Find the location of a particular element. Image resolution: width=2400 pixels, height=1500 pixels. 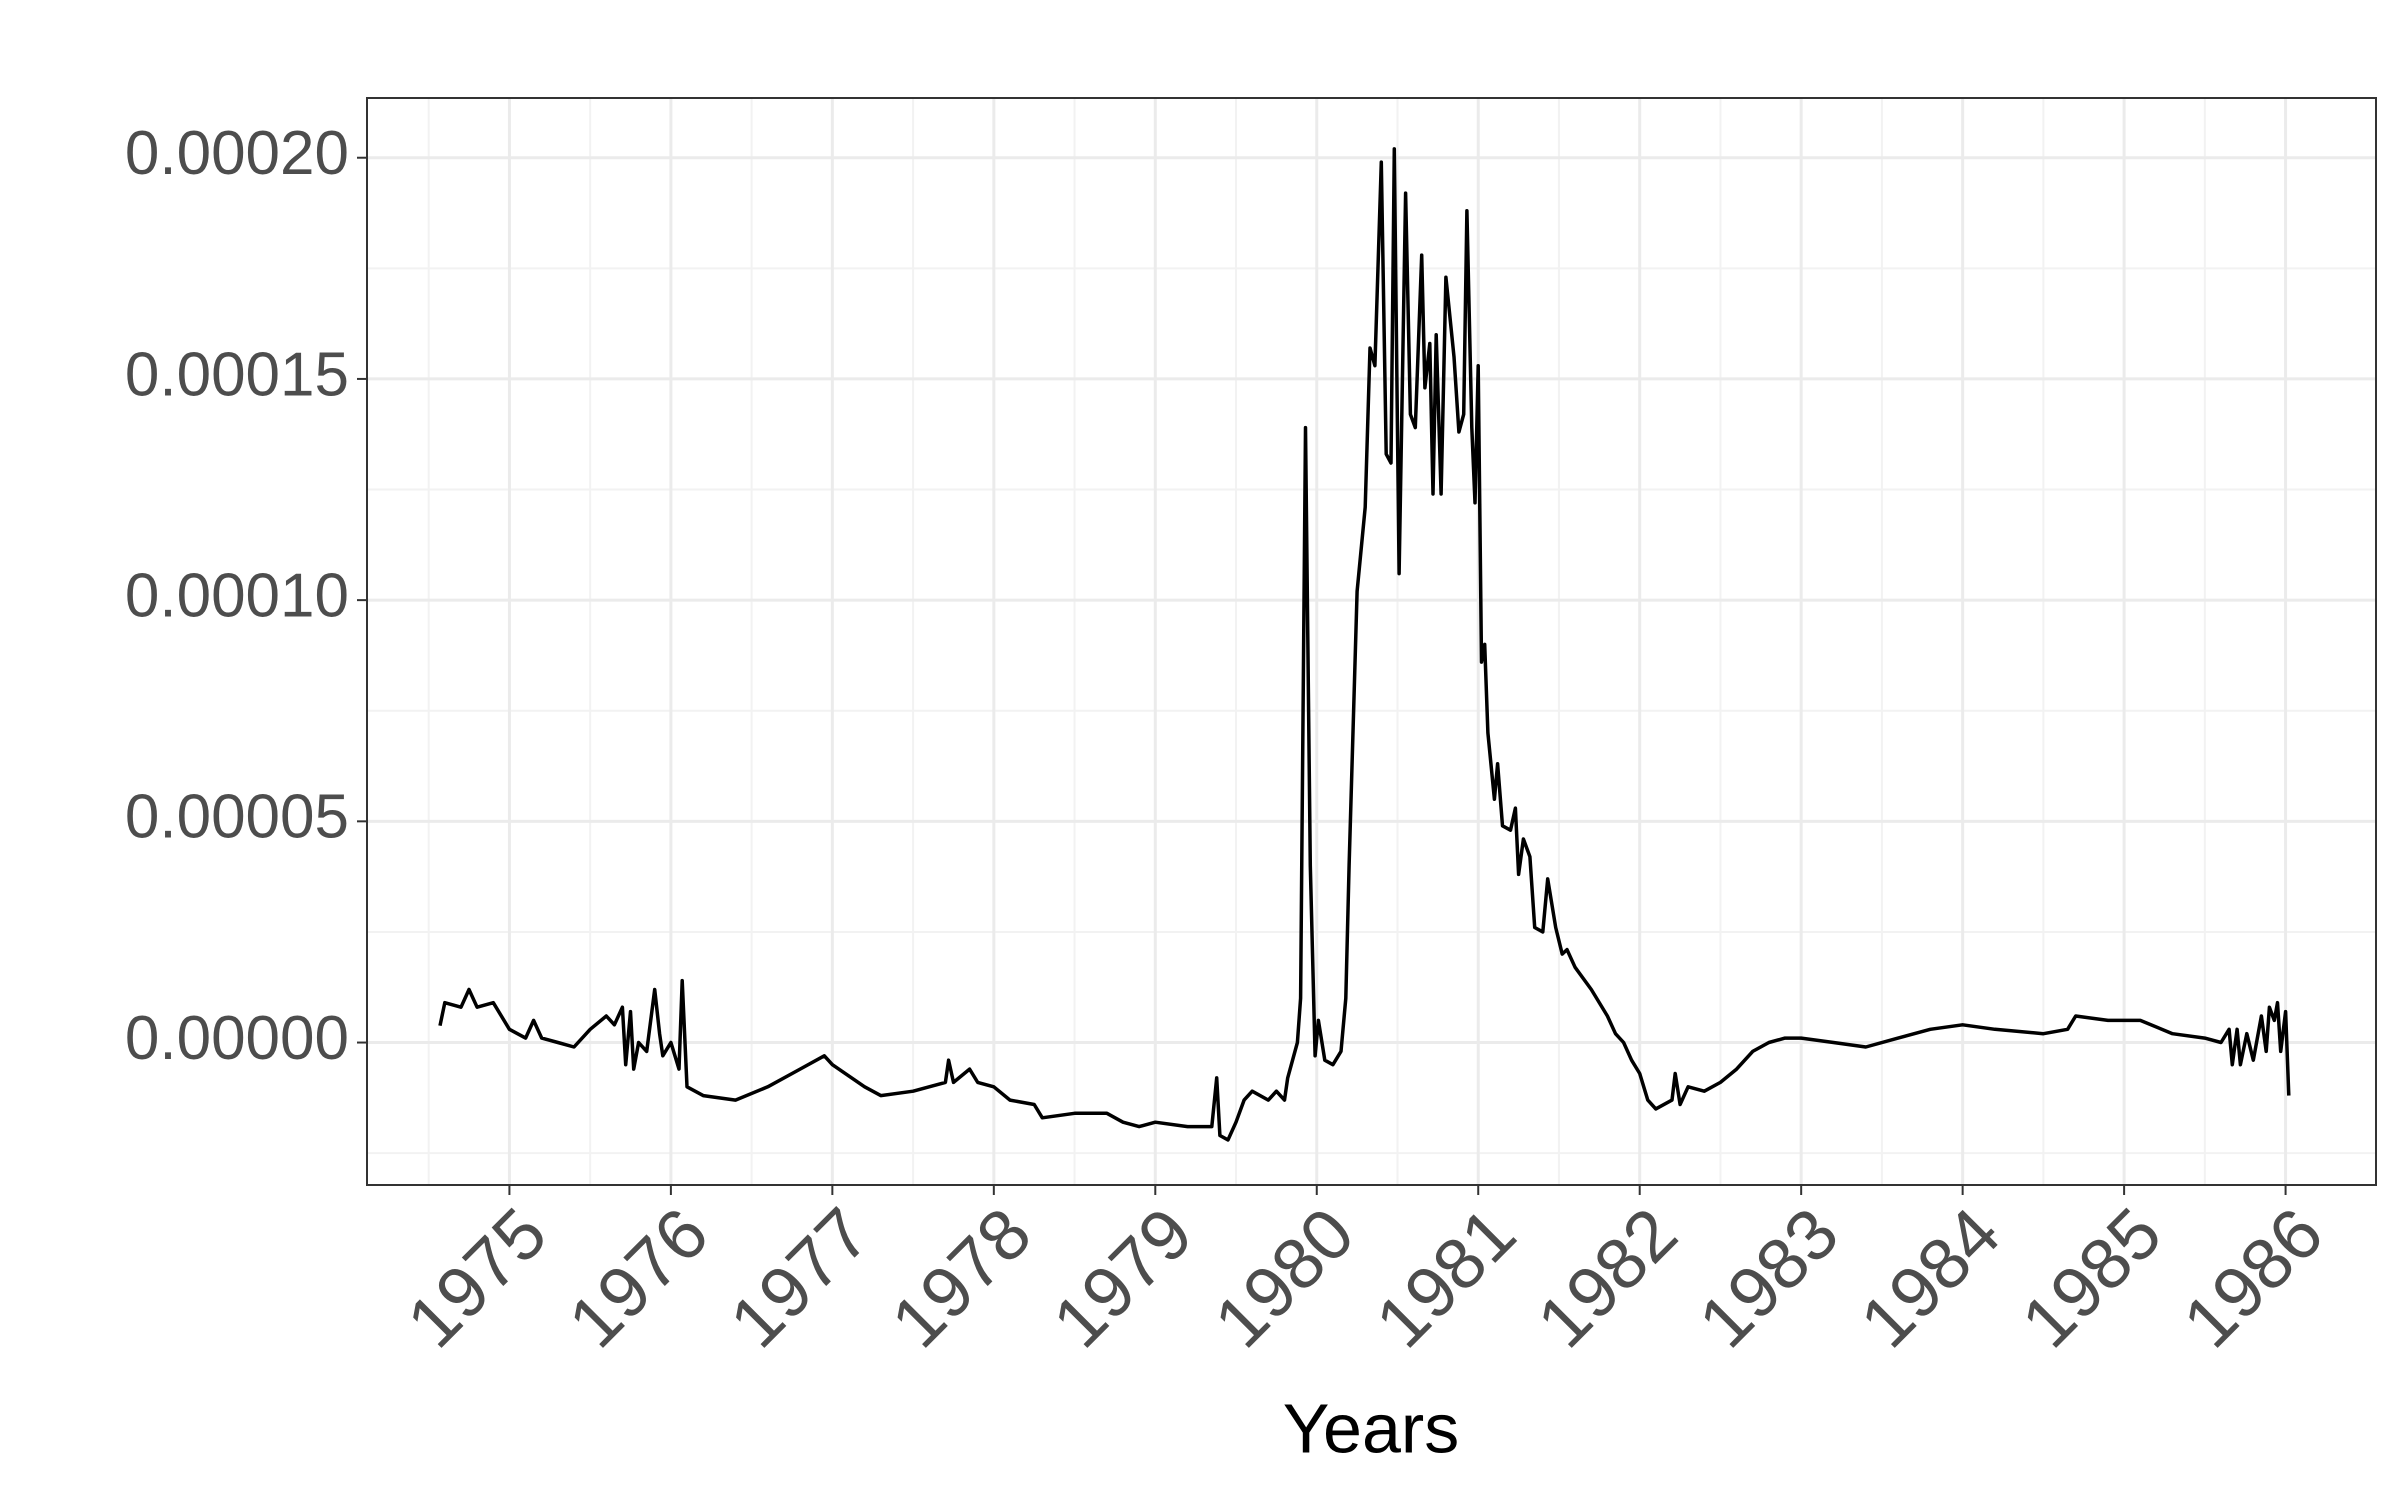

y-tick-label: 0.00020 is located at coordinates (237, 153).